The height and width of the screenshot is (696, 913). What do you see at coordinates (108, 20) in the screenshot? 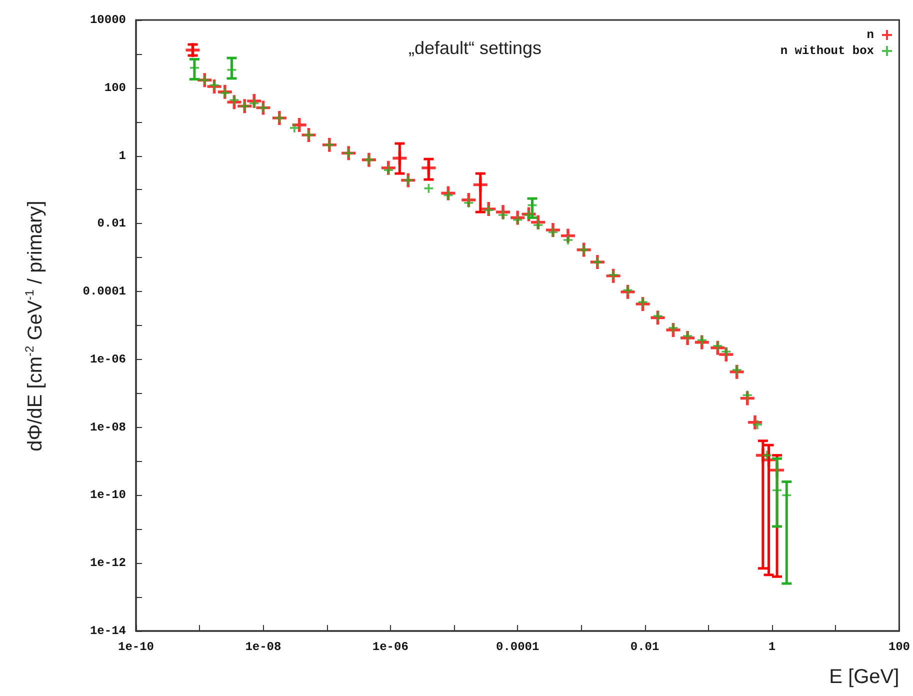
I see `y-tick-label: 10000` at bounding box center [108, 20].